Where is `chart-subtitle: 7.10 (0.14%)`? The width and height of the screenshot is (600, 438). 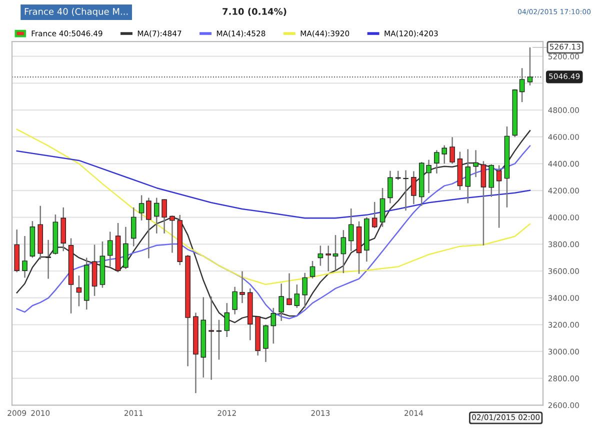
chart-subtitle: 7.10 (0.14%) is located at coordinates (254, 12).